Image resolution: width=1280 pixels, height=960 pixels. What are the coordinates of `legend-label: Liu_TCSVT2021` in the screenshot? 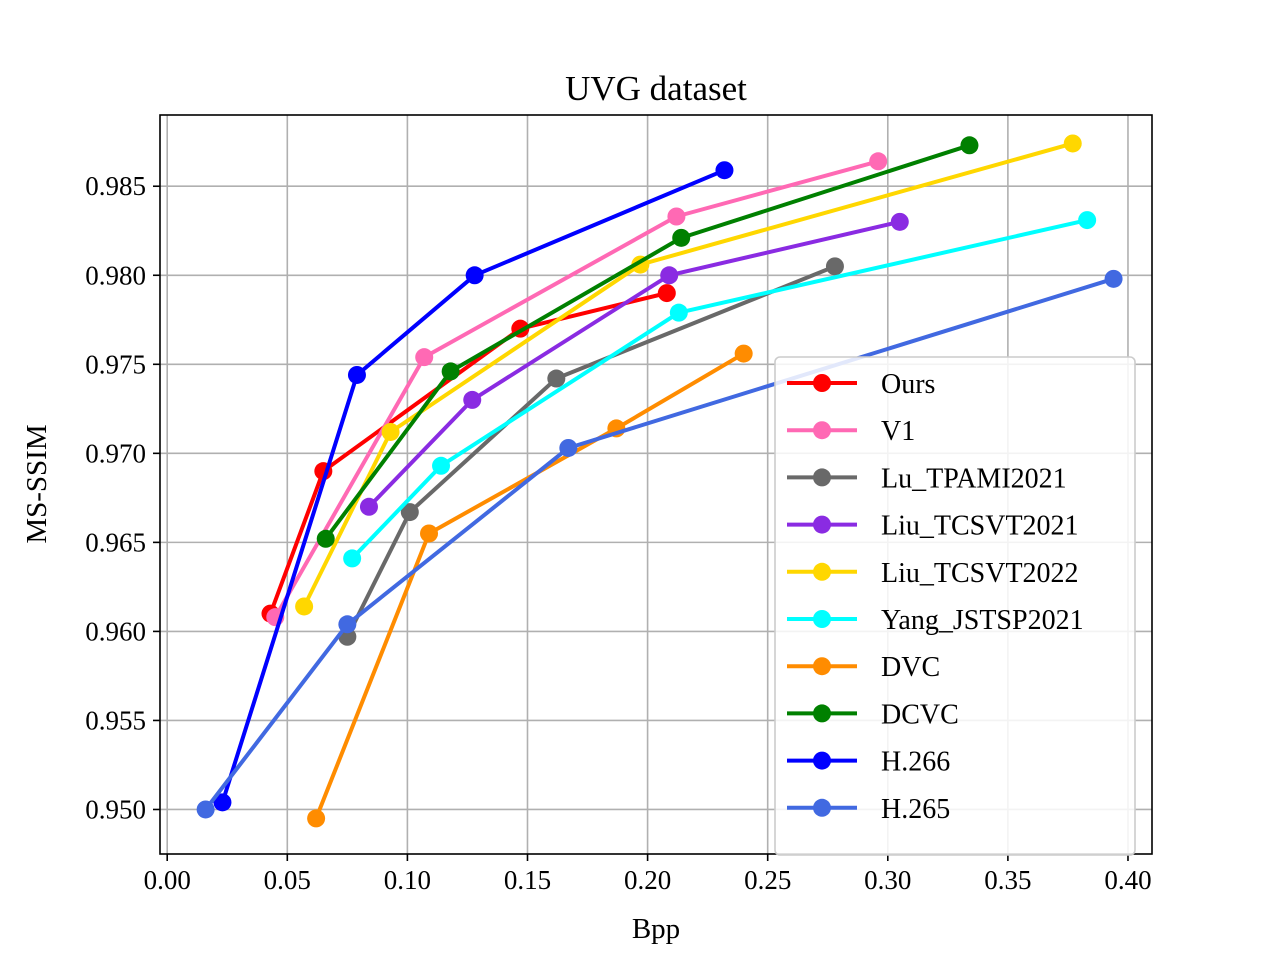 It's located at (980, 526).